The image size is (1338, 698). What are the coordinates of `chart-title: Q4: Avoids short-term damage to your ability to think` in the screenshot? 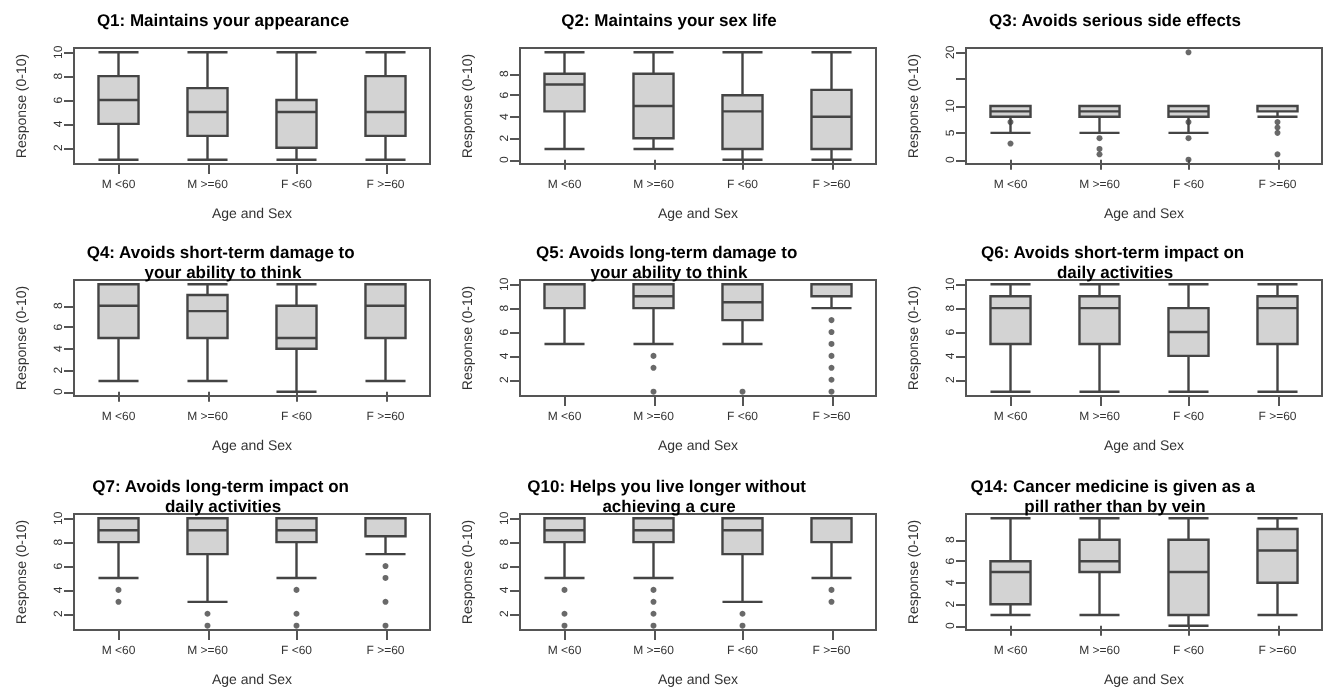 It's located at (223, 262).